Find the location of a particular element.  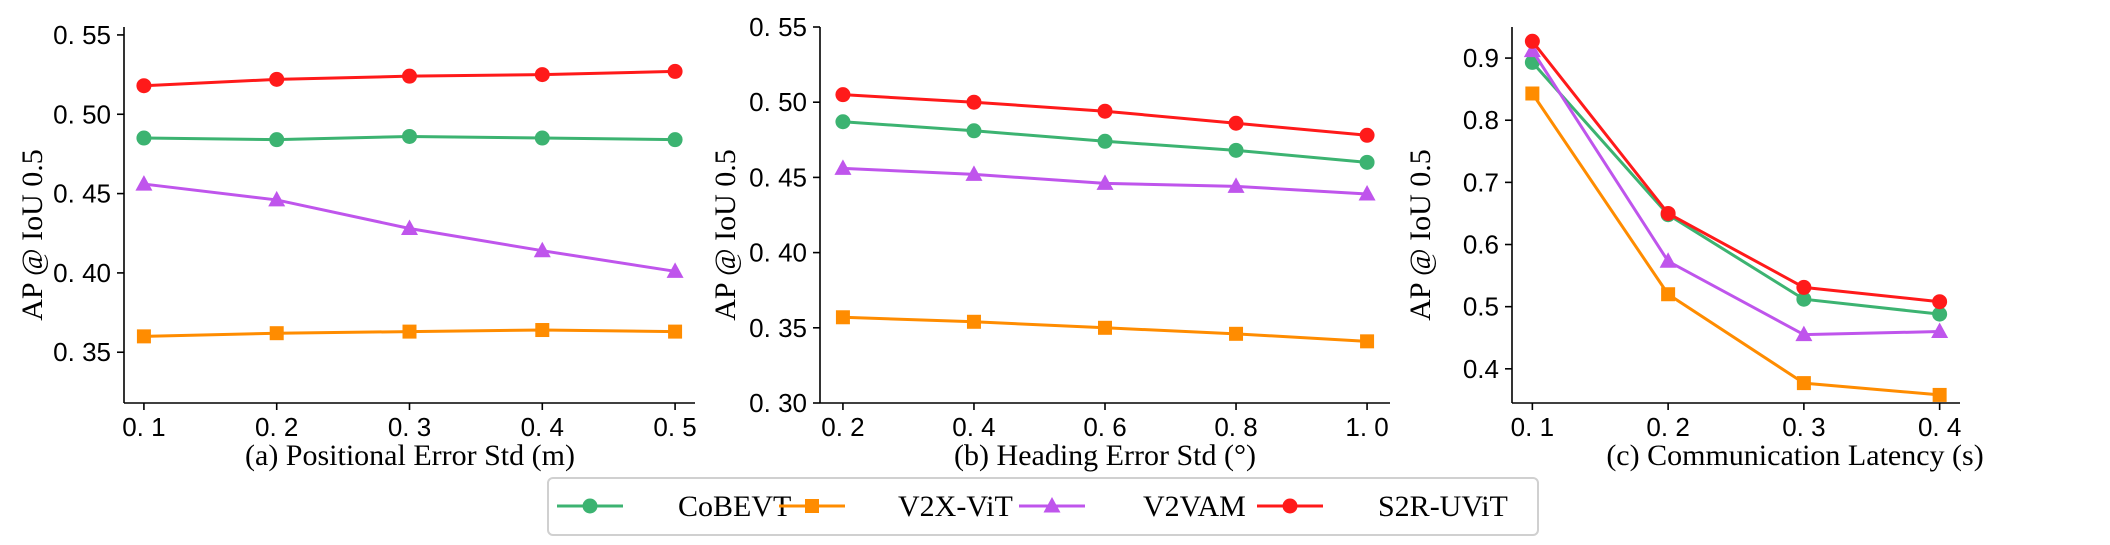

chart-c-line-cobevt is located at coordinates (1735, 188).